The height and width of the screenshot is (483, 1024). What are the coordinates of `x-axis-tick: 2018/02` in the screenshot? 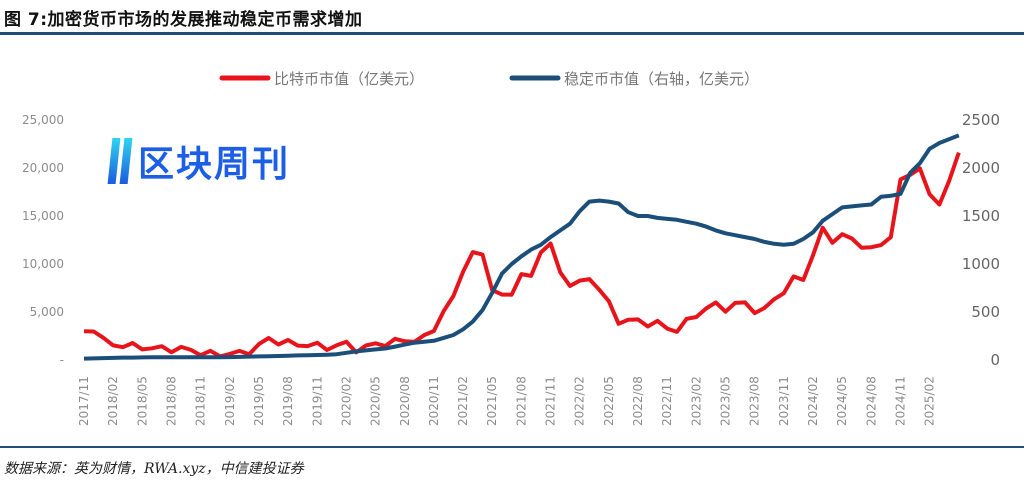 It's located at (113, 401).